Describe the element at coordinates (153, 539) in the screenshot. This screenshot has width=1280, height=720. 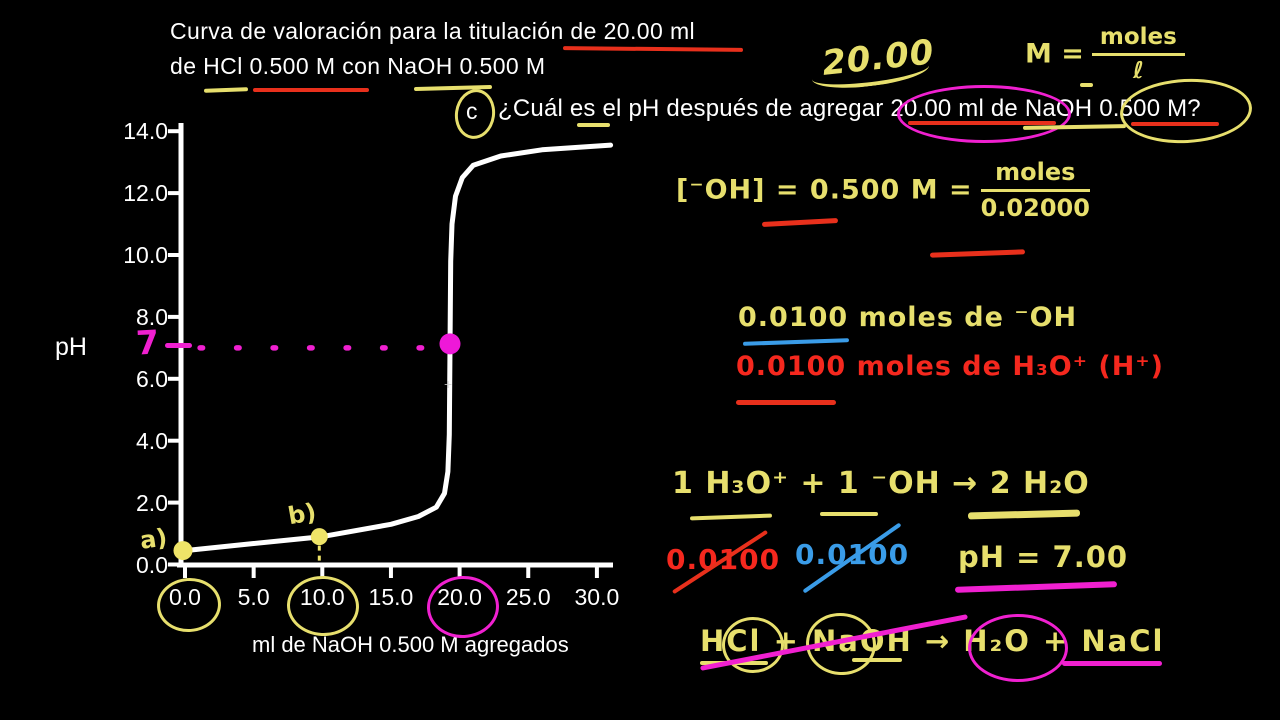
I see `point-a-label: a)` at that location.